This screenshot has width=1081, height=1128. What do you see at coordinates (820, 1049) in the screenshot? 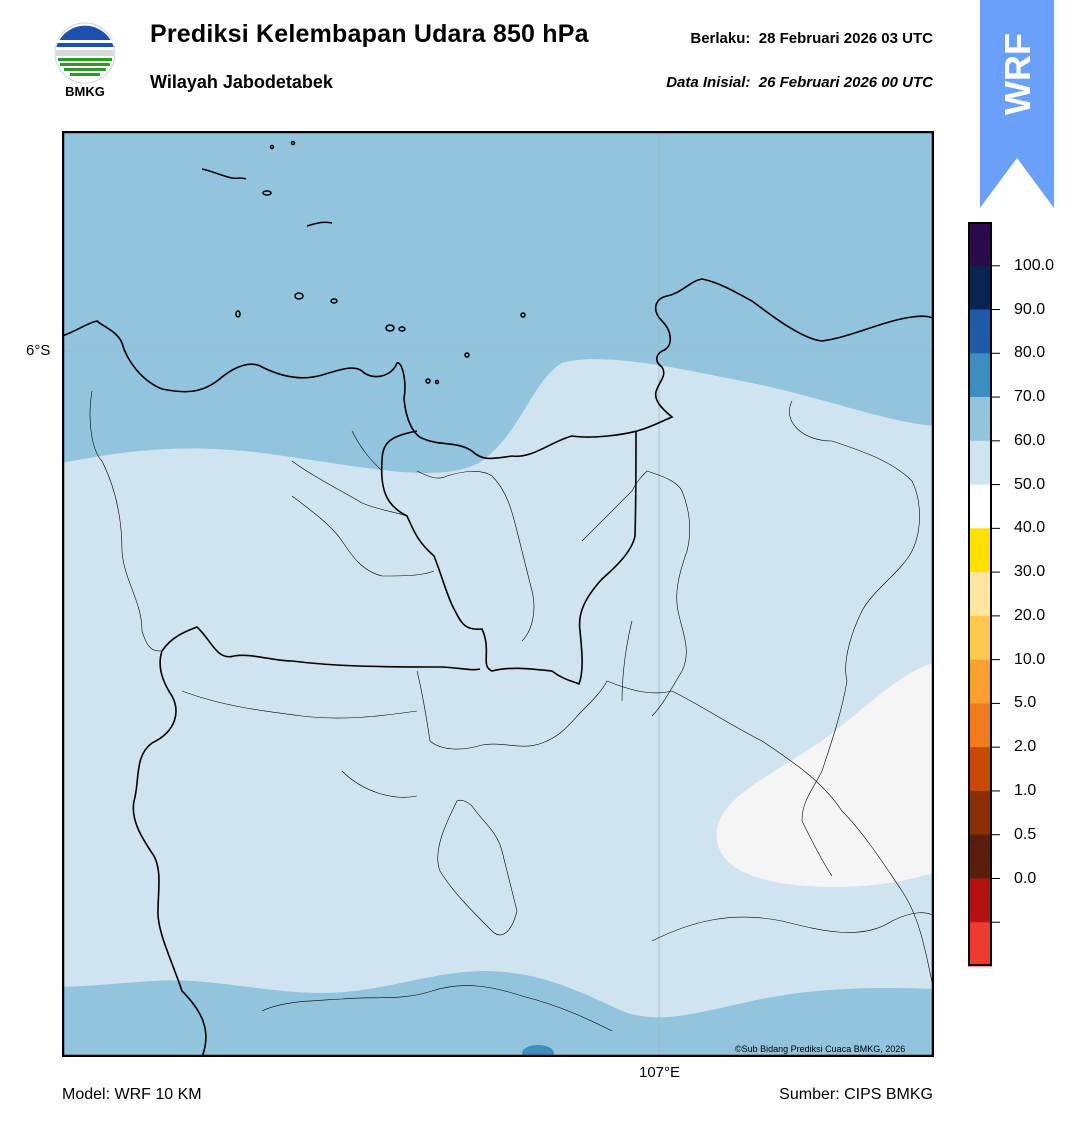
I see `map-credit: ©Sub Bidang Prediksi Cuaca BMKG, 2026` at bounding box center [820, 1049].